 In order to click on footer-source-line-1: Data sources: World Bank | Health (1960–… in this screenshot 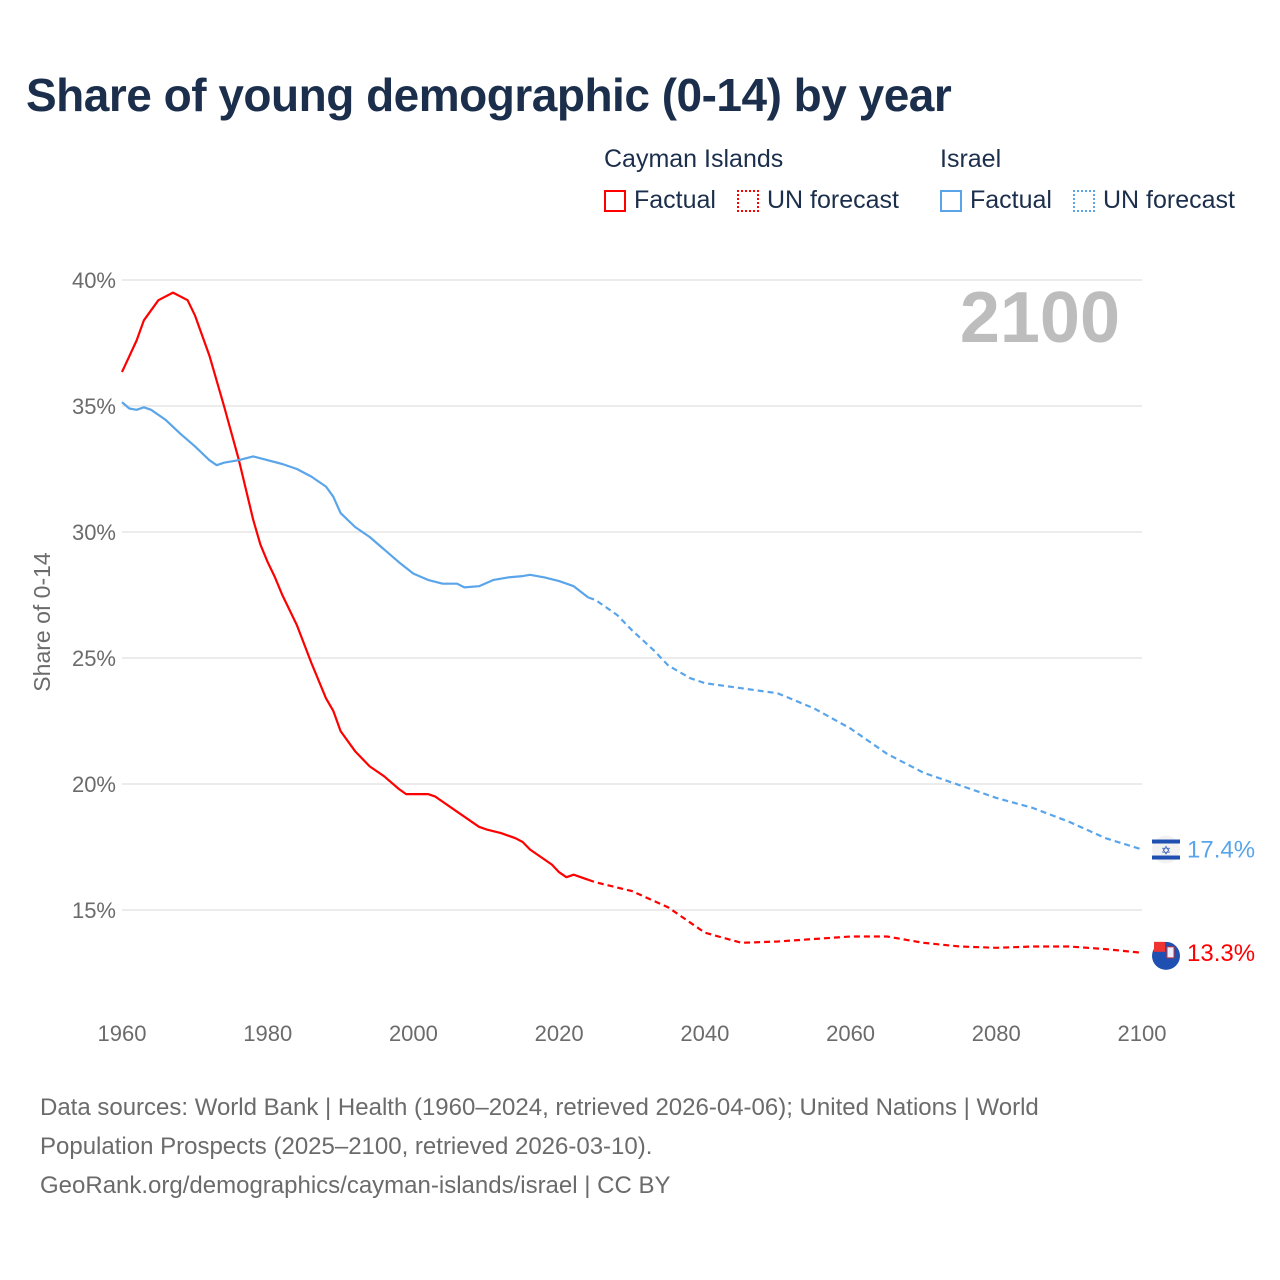, I will do `click(539, 1107)`.